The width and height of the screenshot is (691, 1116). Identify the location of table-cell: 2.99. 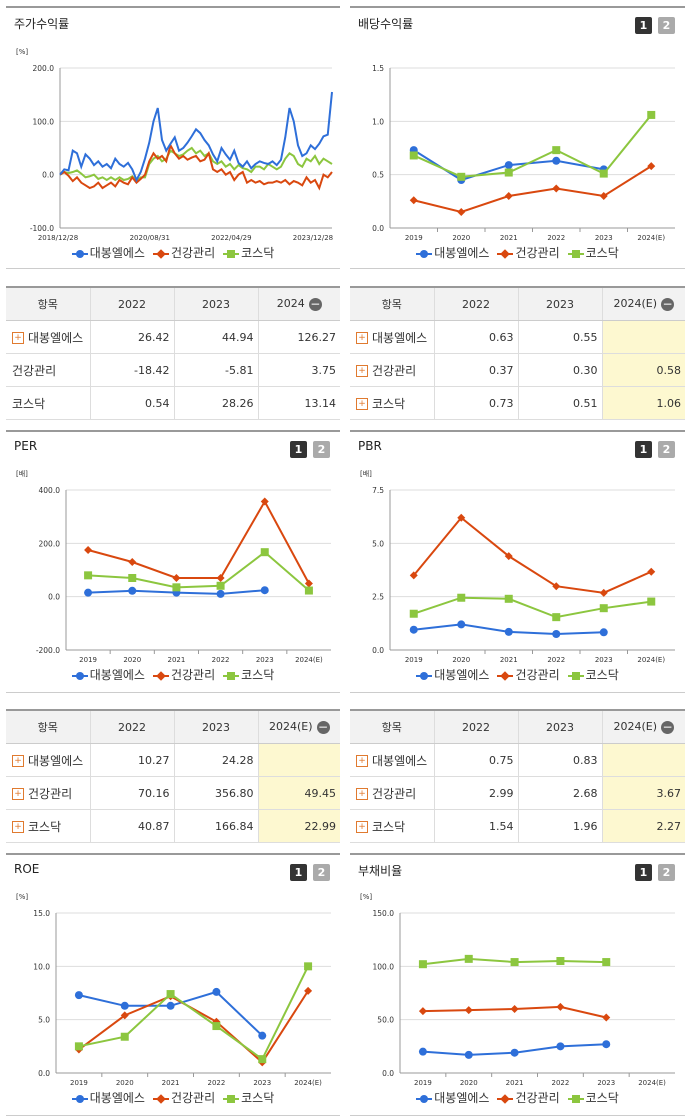
(476, 793).